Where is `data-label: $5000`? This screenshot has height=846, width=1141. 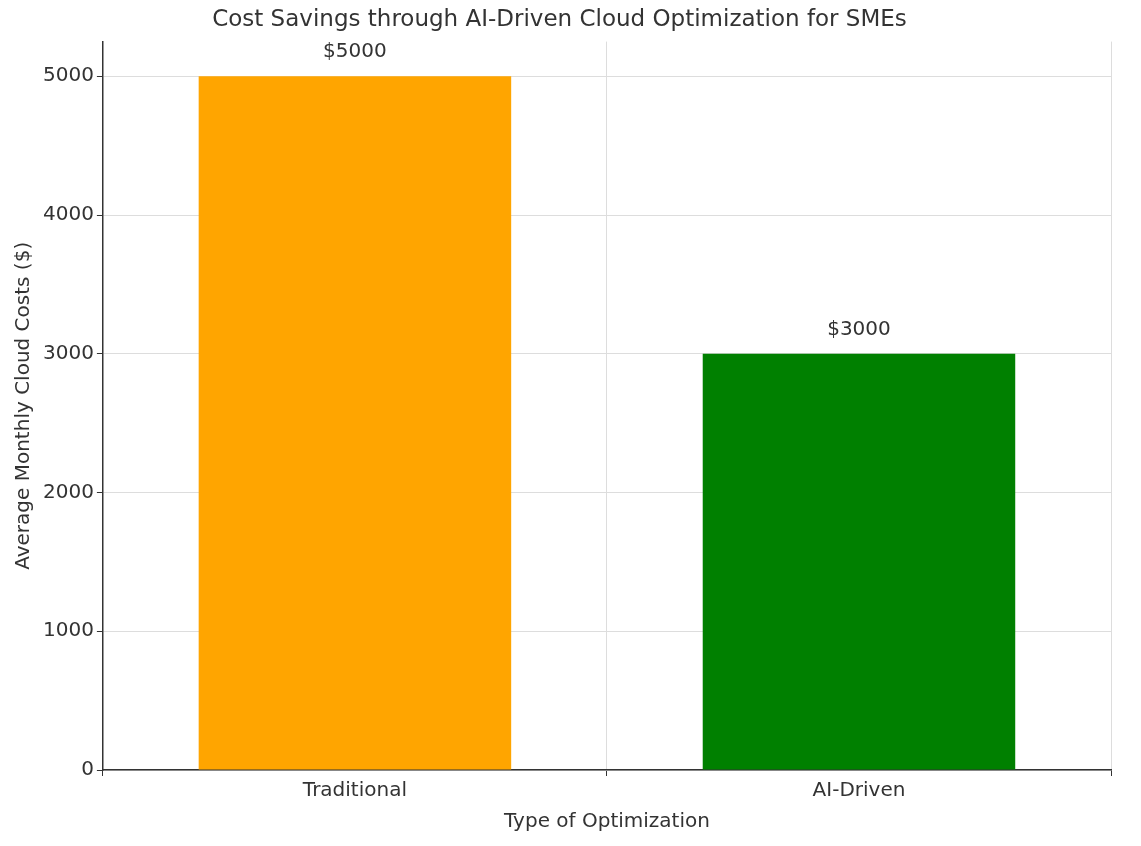
data-label: $5000 is located at coordinates (355, 50).